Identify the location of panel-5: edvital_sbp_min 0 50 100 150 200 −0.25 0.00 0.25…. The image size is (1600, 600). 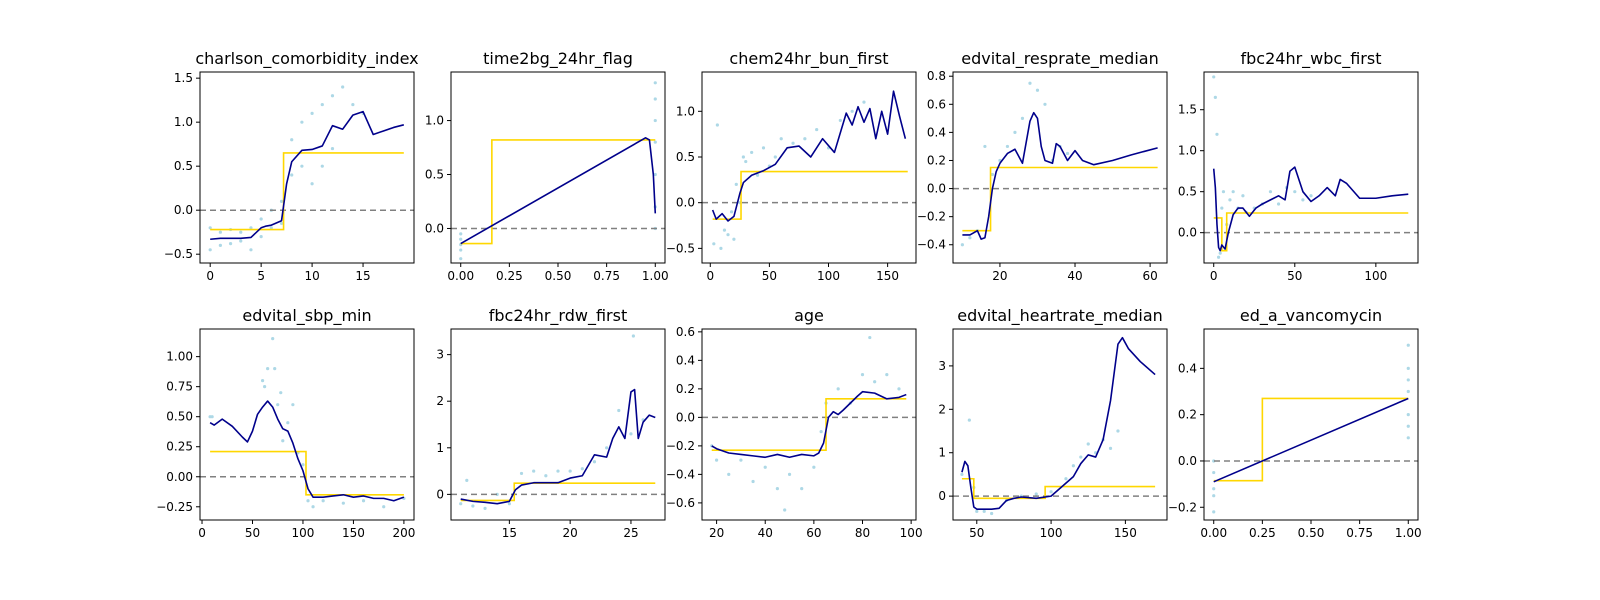
(285, 423).